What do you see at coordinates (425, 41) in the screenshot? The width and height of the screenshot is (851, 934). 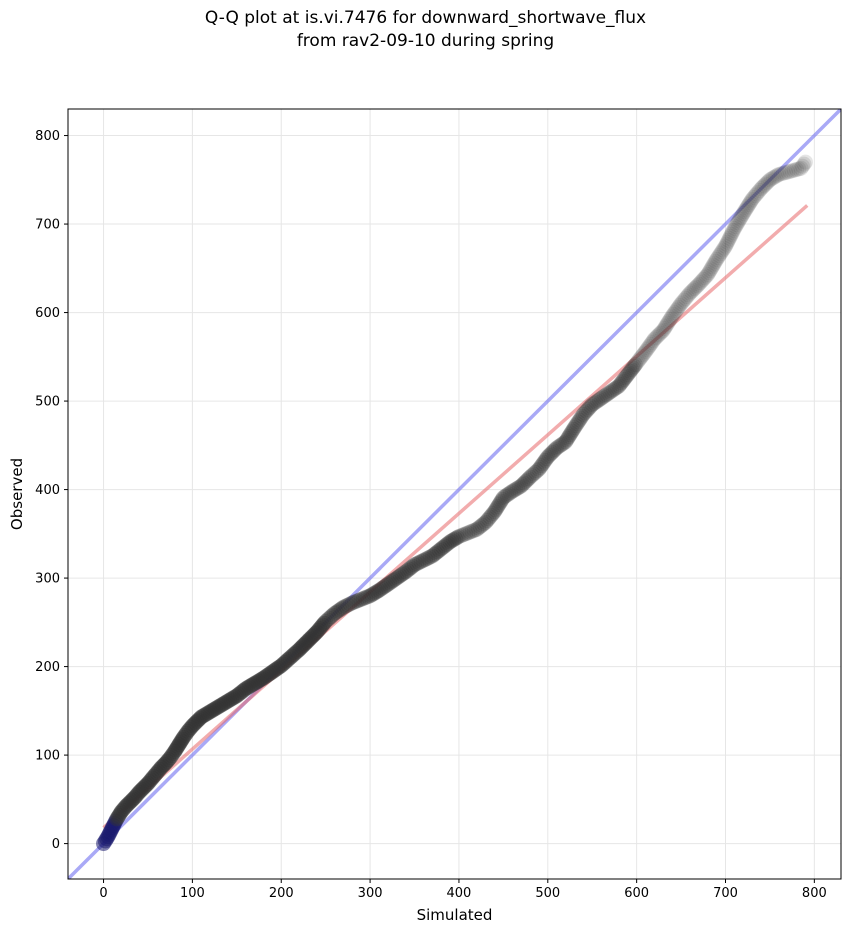 I see `chart-subtitle: from rav2-09-10 during spring` at bounding box center [425, 41].